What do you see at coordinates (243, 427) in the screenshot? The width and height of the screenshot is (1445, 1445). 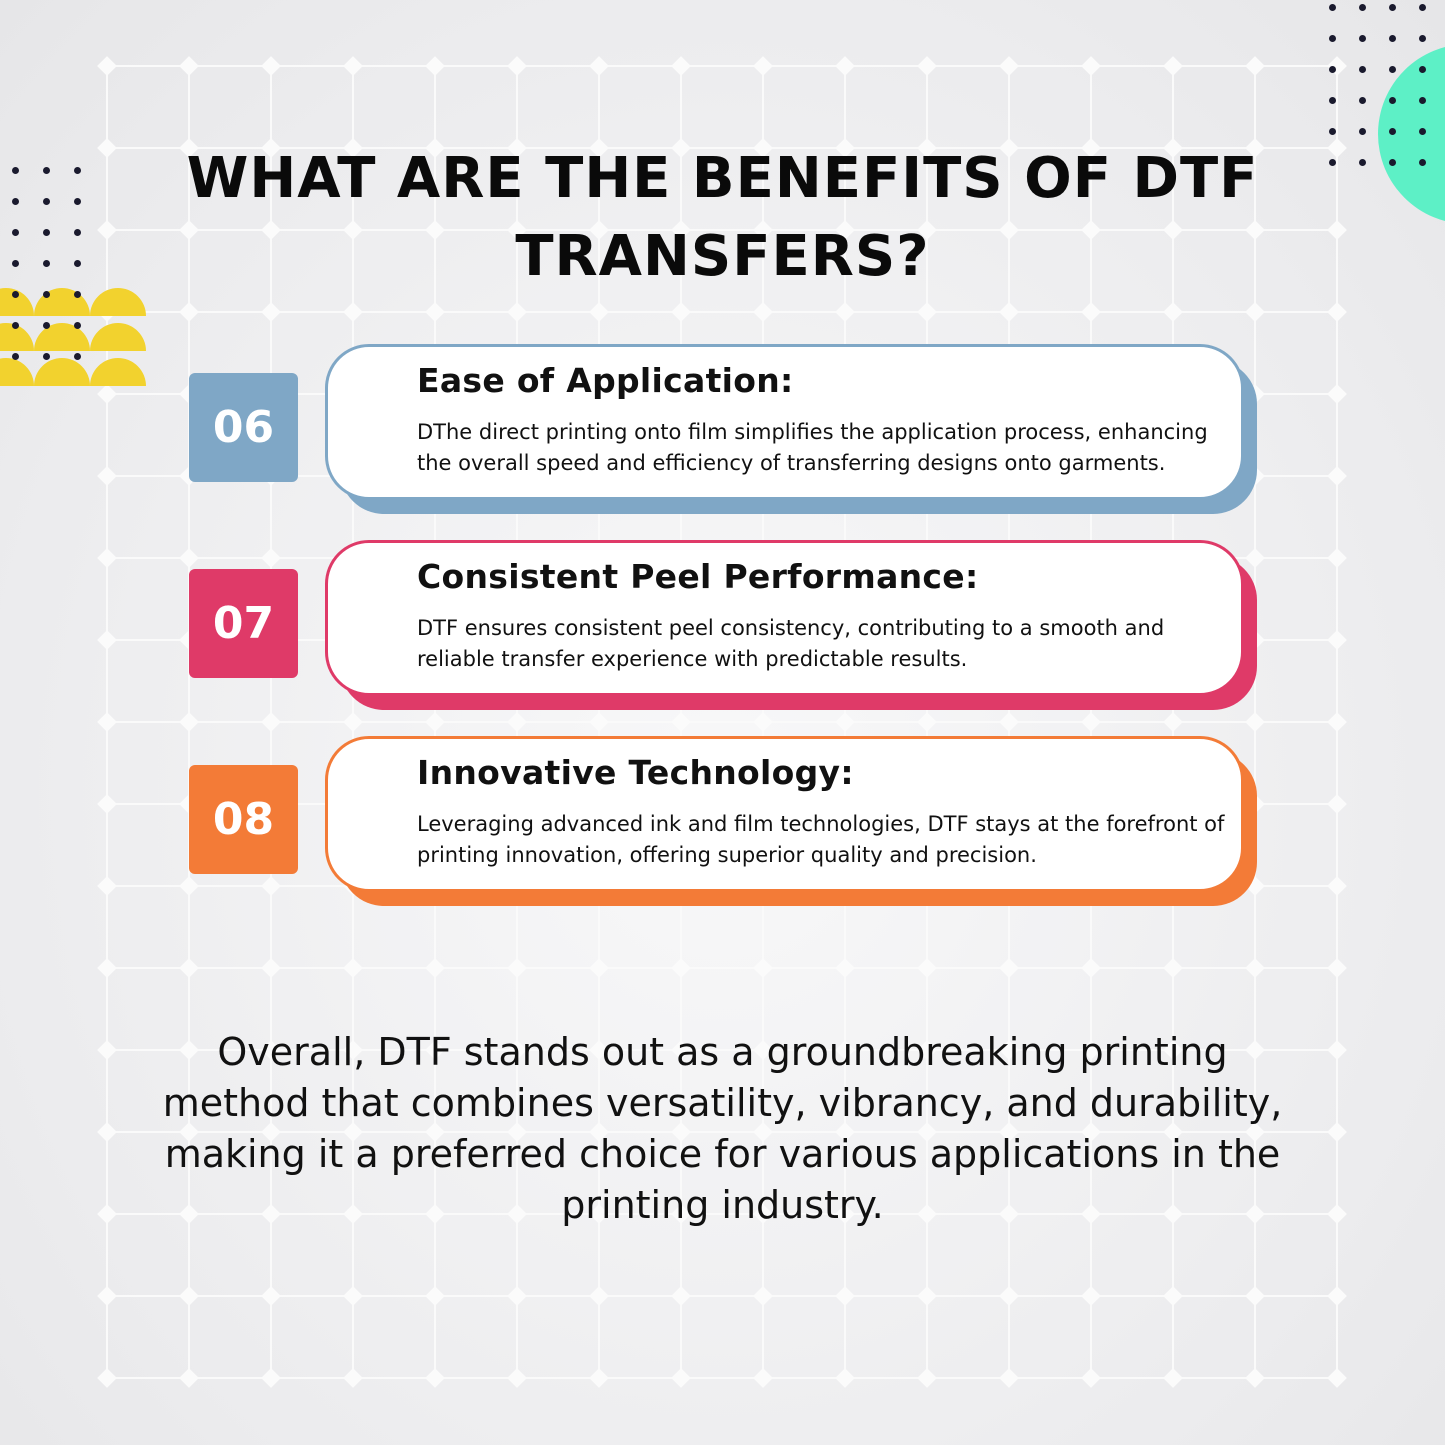 I see `number-badge: 06` at bounding box center [243, 427].